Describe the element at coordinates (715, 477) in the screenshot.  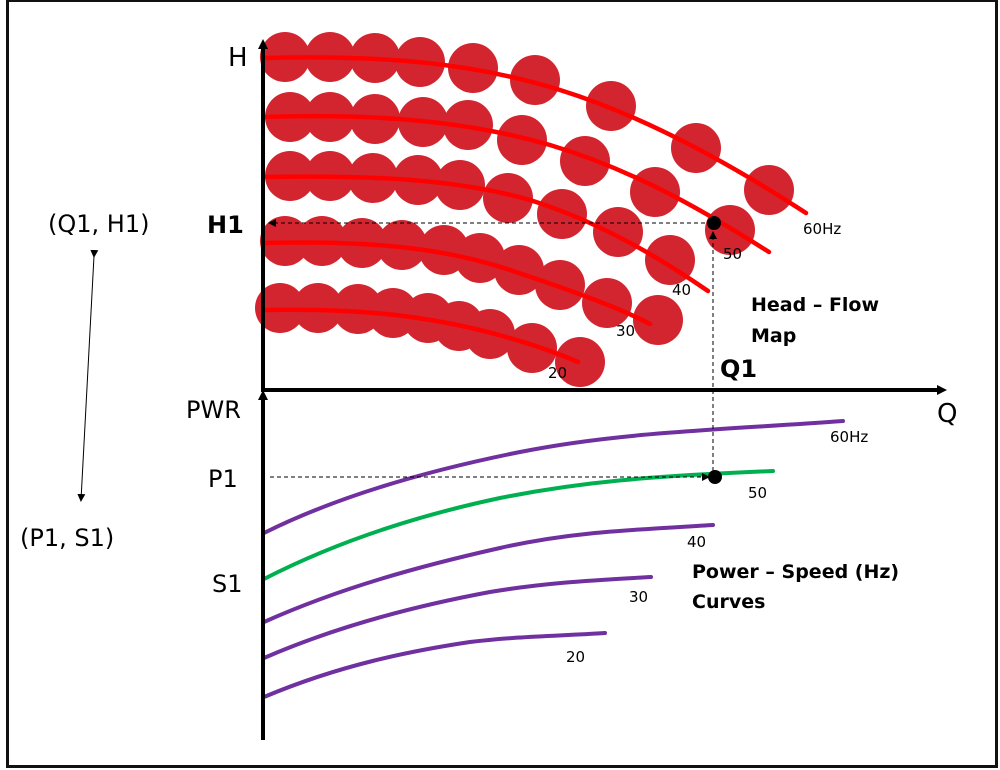
I see `operating-point-power` at that location.